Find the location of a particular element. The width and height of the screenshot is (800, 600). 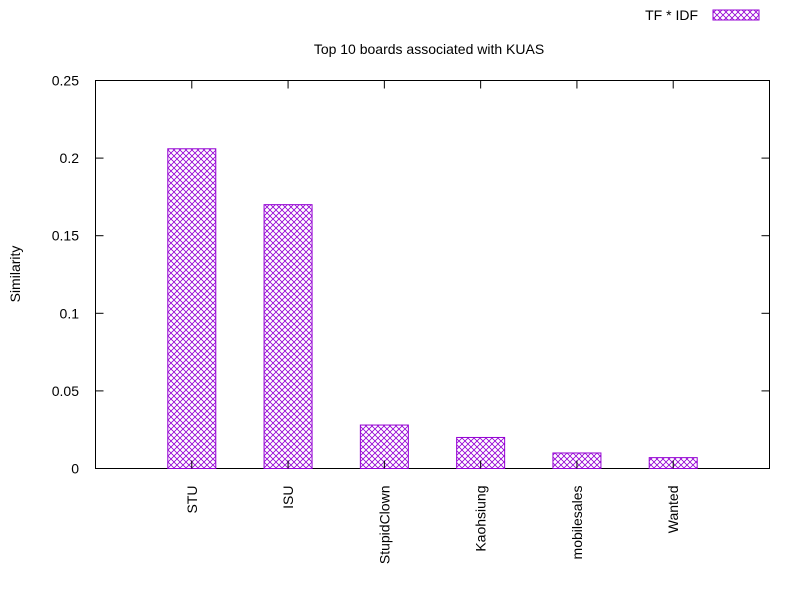

y-axis-label: Similarity is located at coordinates (15, 274).